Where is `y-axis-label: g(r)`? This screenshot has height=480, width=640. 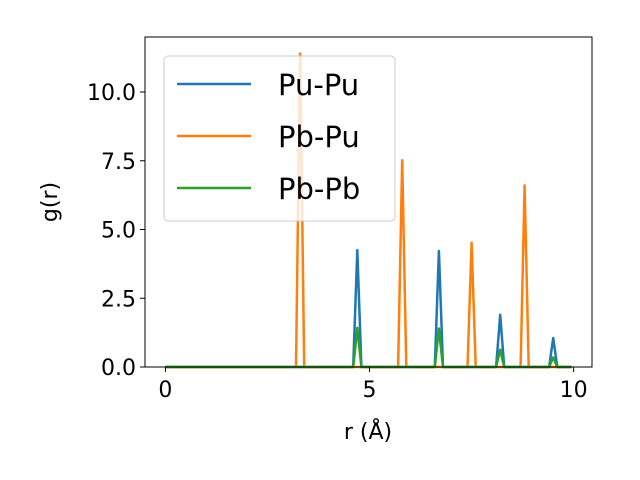 y-axis-label: g(r) is located at coordinates (50, 202).